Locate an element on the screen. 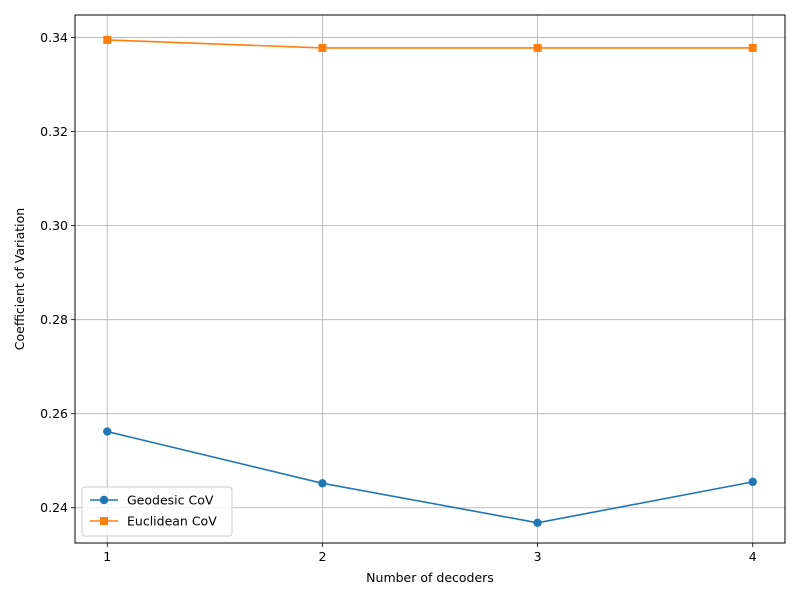 This screenshot has height=600, width=800. legend-item: Euclidean CoV is located at coordinates (153, 521).